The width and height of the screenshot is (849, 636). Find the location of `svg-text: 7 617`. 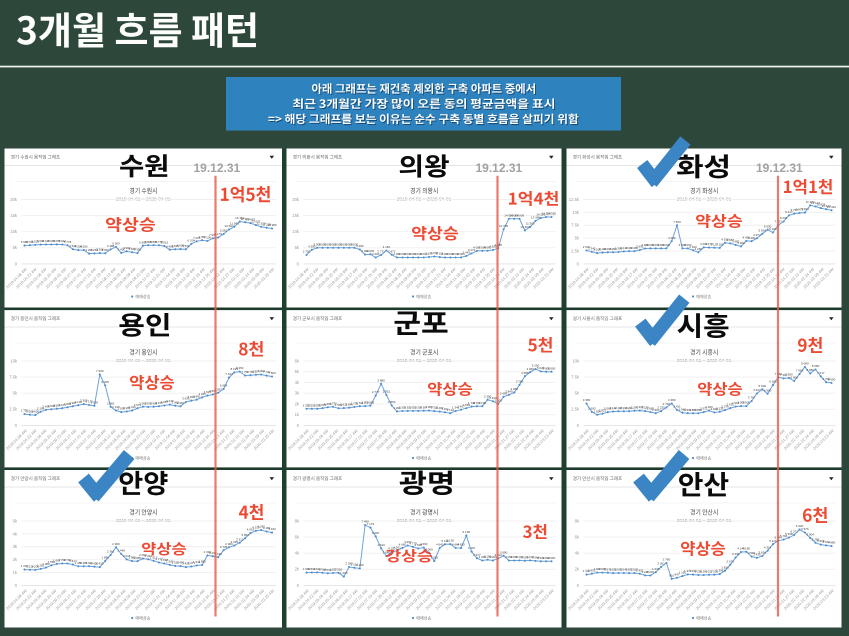

svg-text: 7 617 is located at coordinates (821, 373).